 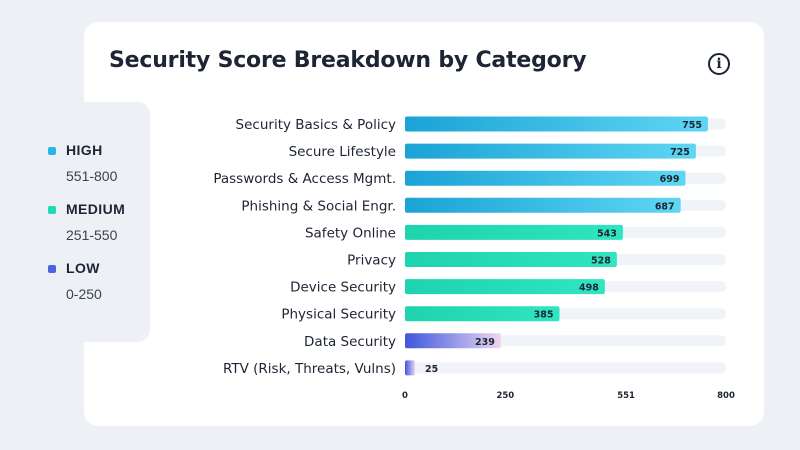 What do you see at coordinates (52, 269) in the screenshot?
I see `legend-swatch-low` at bounding box center [52, 269].